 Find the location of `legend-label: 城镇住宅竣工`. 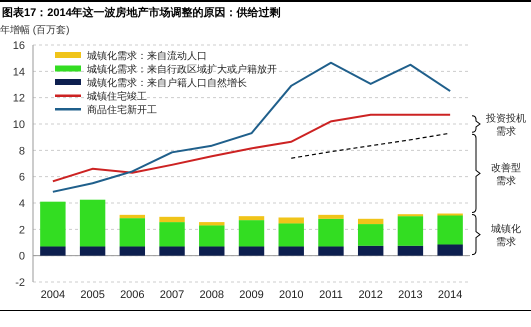

legend-label: 城镇住宅竣工 is located at coordinates (116, 96).